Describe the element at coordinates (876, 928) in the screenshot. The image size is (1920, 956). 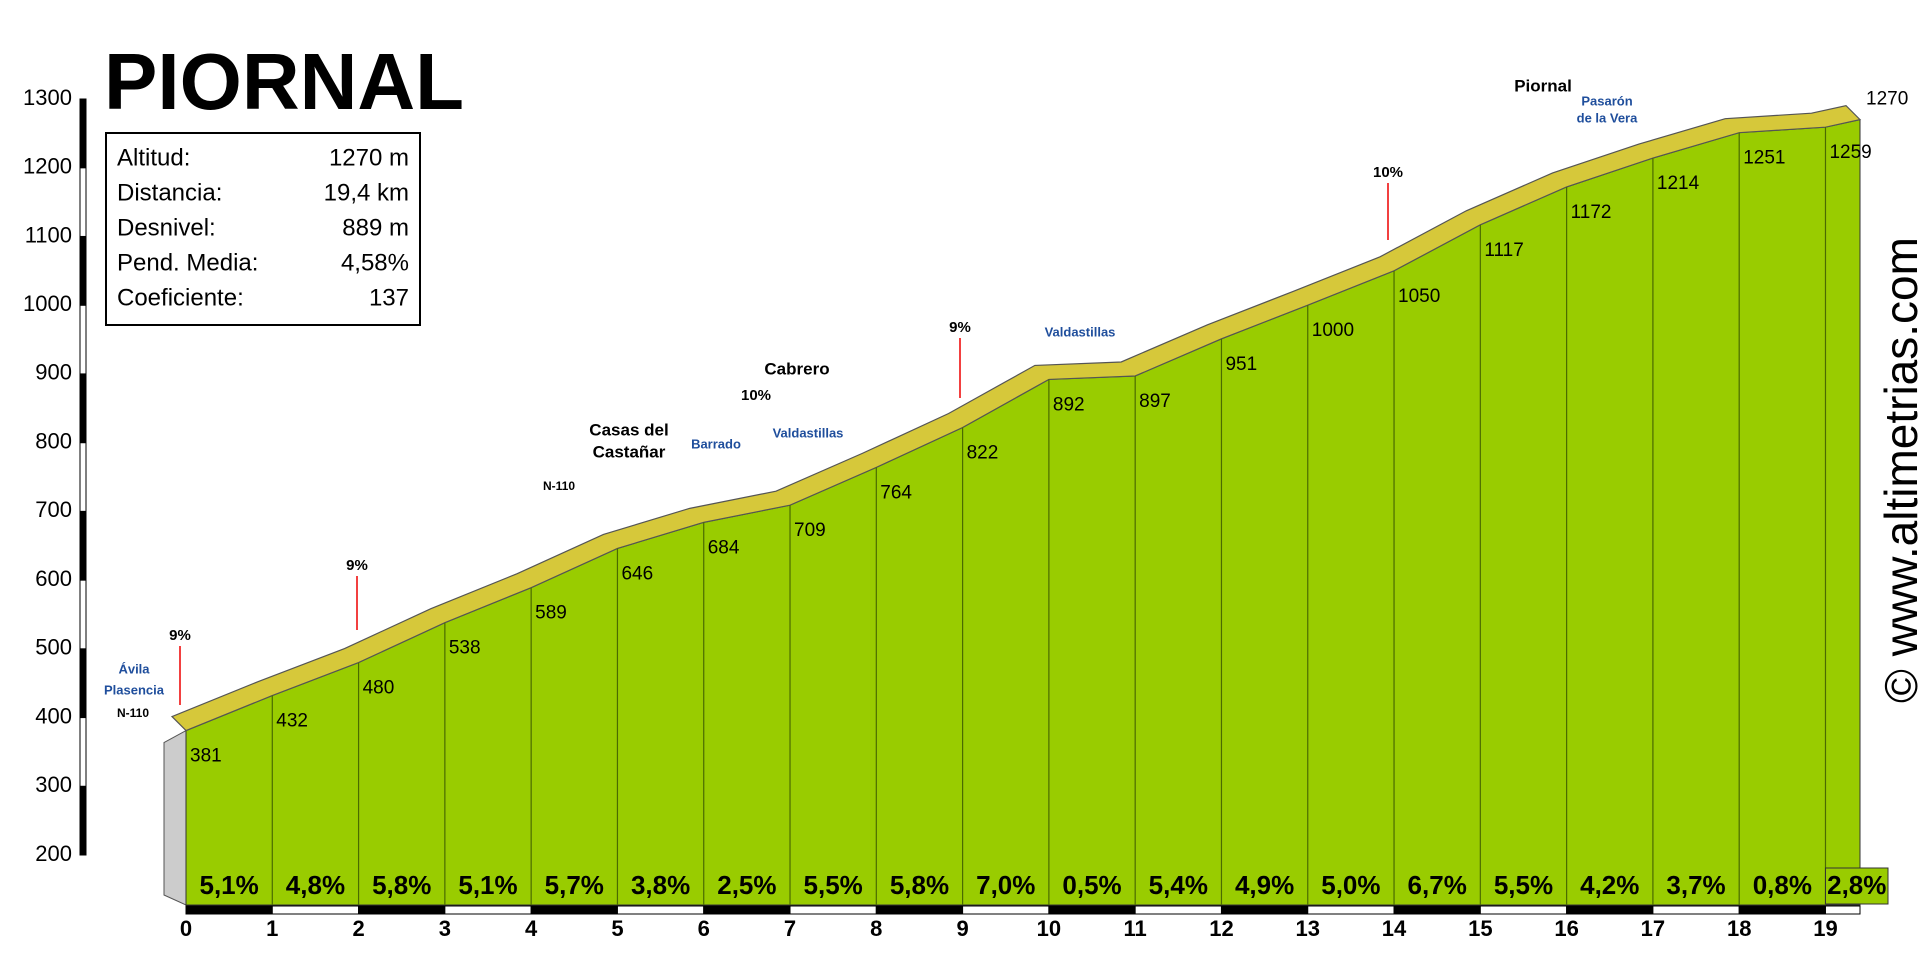
I see `x-tick-label: 8` at that location.